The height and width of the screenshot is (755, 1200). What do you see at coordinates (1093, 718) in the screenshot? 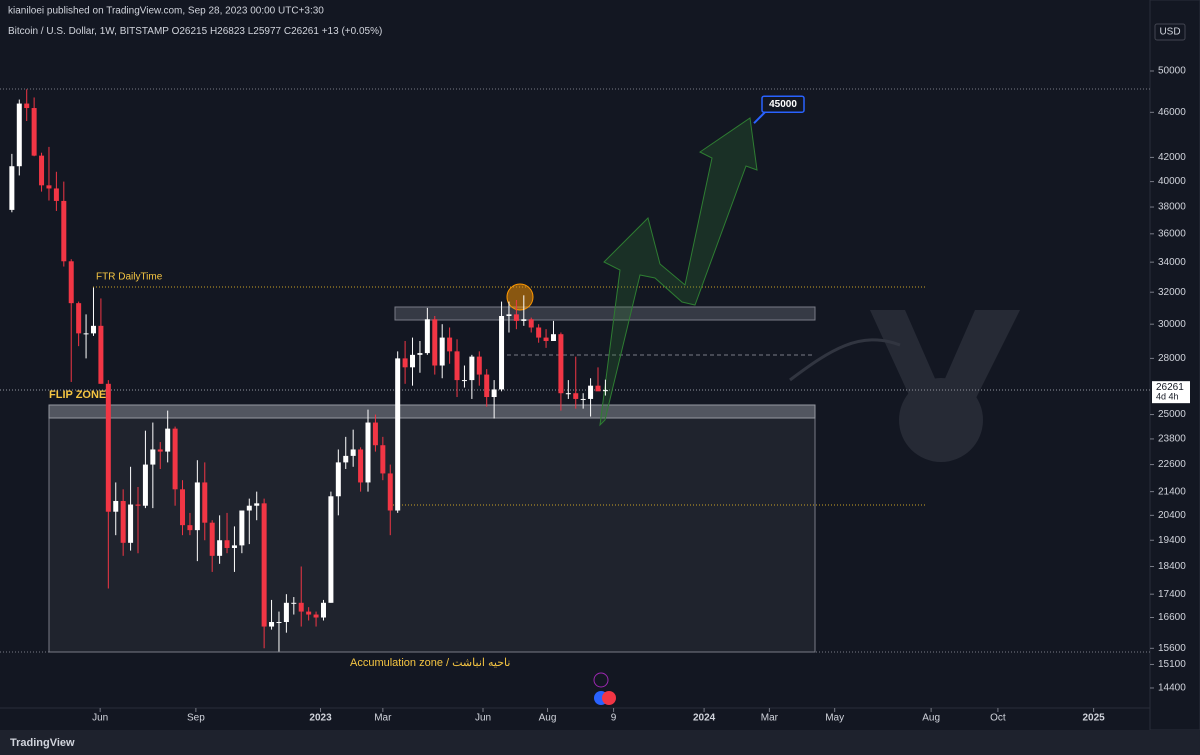
I see `x-tick-label: 2025` at bounding box center [1093, 718].